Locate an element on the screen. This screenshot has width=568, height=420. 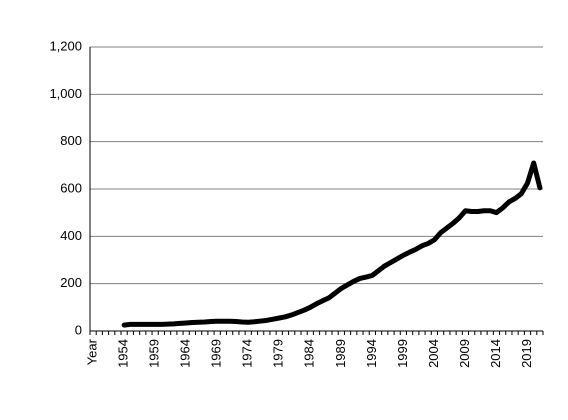
x-tick-label: 1969 is located at coordinates (216, 353).